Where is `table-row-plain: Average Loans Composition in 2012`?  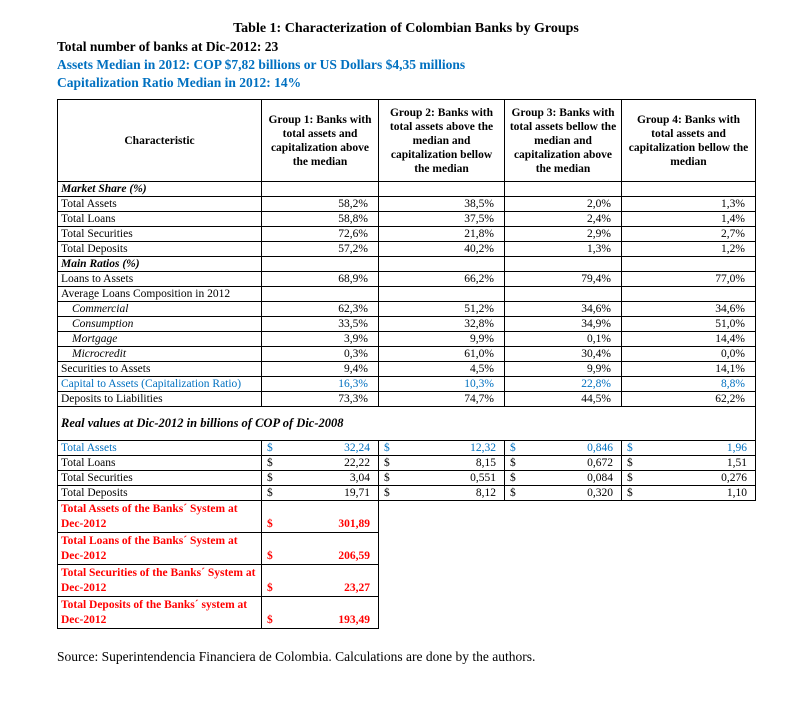 table-row-plain: Average Loans Composition in 2012 is located at coordinates (406, 294).